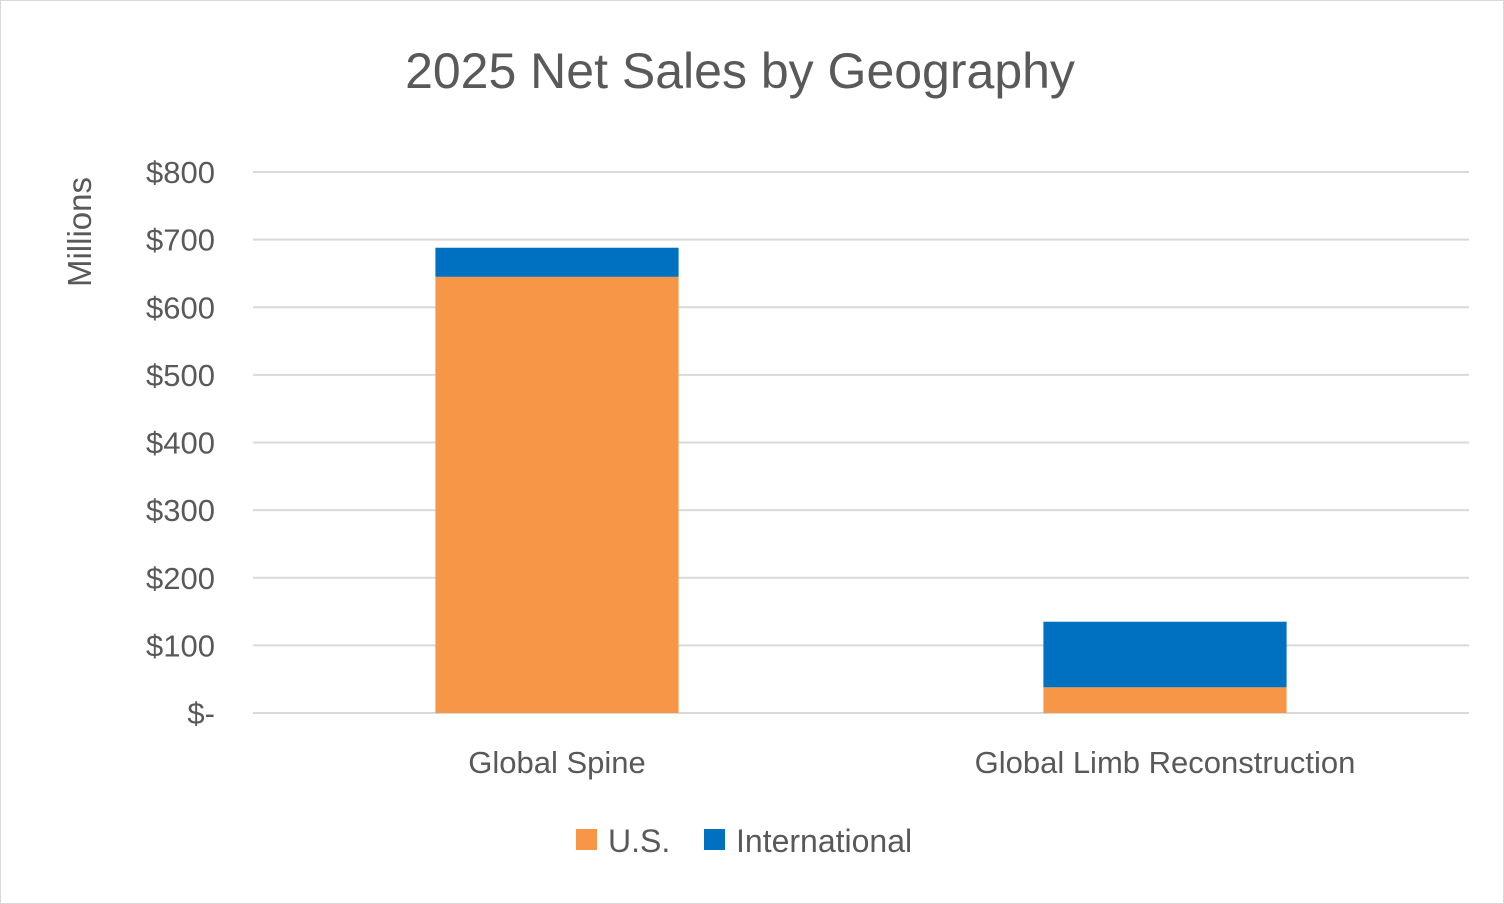 This screenshot has width=1504, height=904. I want to click on y-tick-label: $700, so click(180, 240).